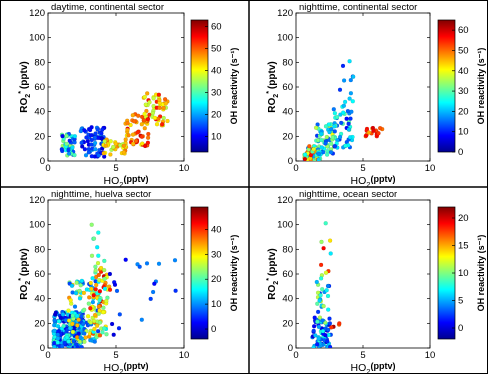  What do you see at coordinates (184, 355) in the screenshot?
I see `x-tick-label: 10` at bounding box center [184, 355].